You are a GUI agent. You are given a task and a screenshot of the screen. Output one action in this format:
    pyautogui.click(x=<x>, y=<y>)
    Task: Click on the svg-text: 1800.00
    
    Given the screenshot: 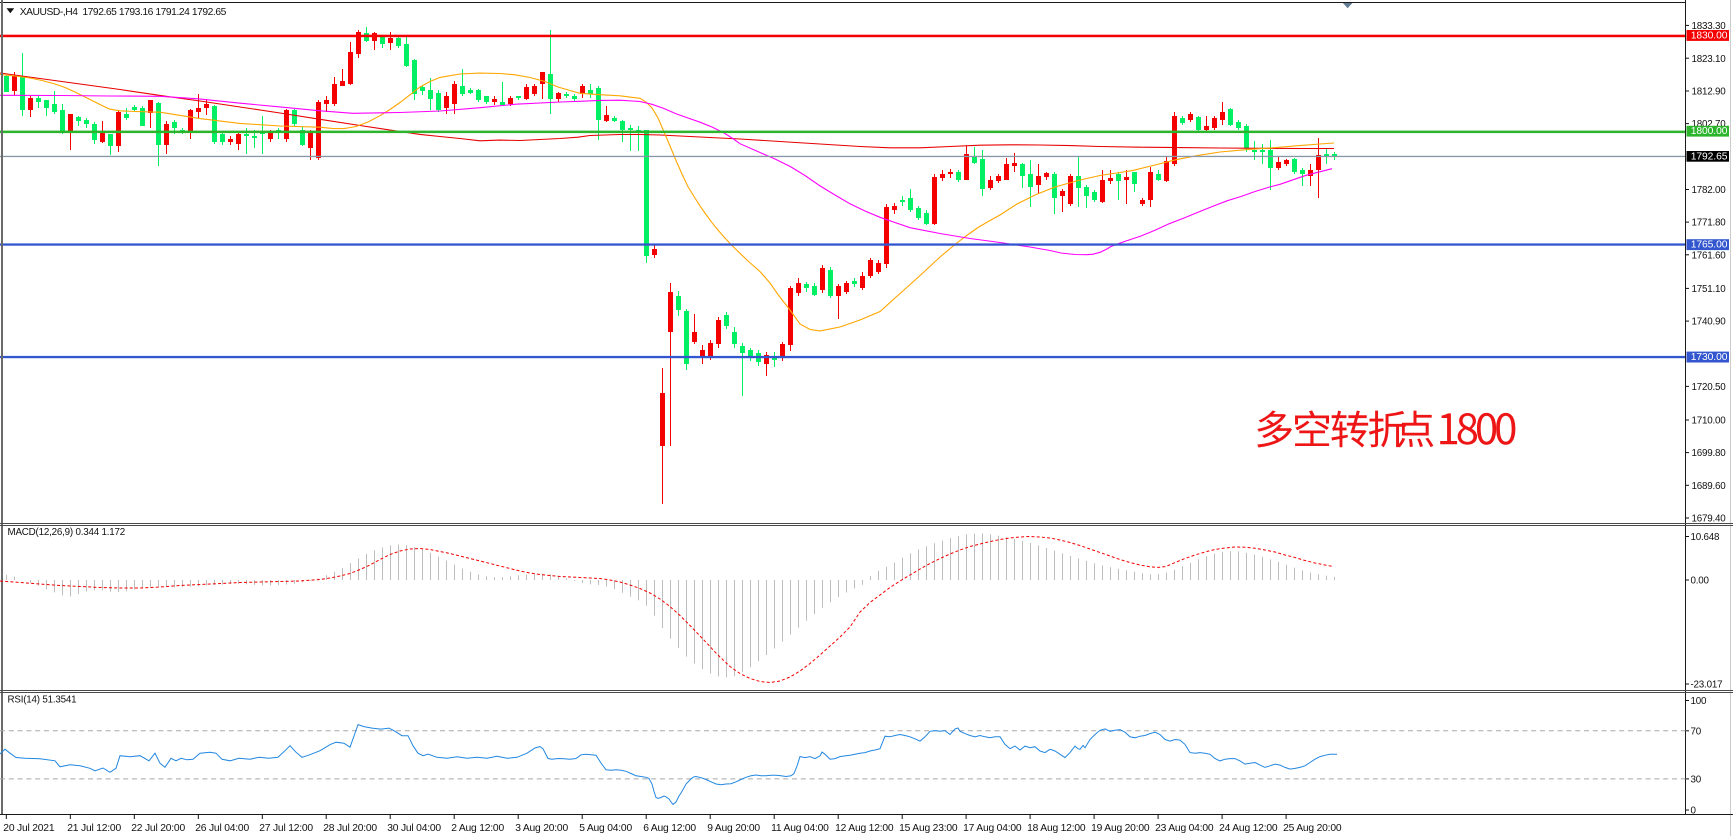 What is the action you would take?
    pyautogui.click(x=1709, y=131)
    